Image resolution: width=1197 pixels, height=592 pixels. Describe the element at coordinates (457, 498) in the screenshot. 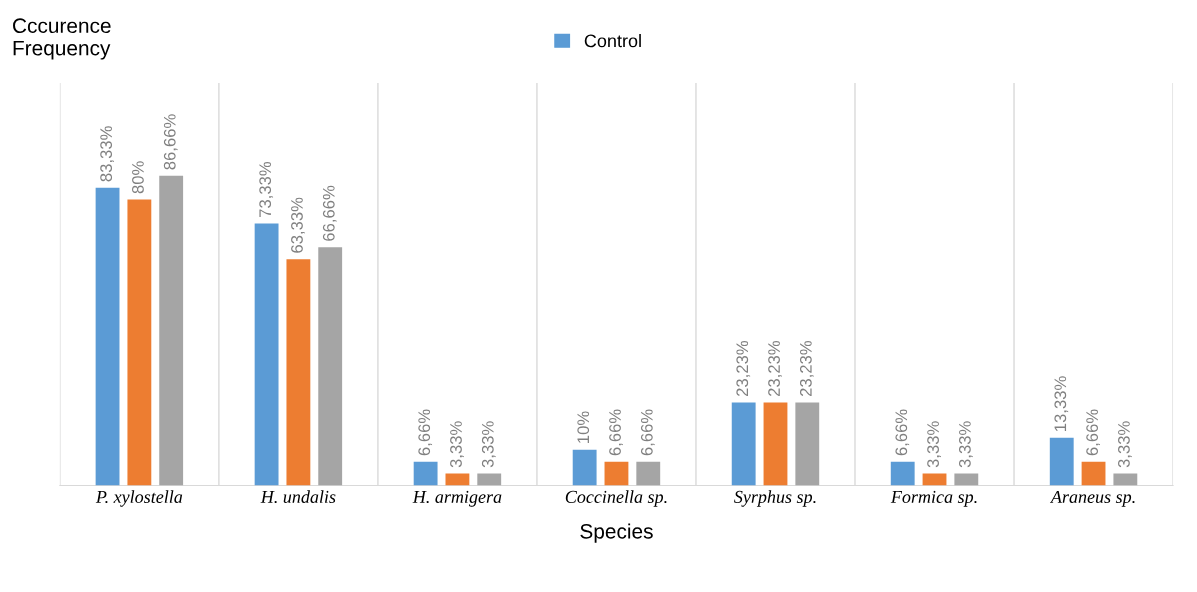

I see `x-tick-label: H. armigera` at that location.